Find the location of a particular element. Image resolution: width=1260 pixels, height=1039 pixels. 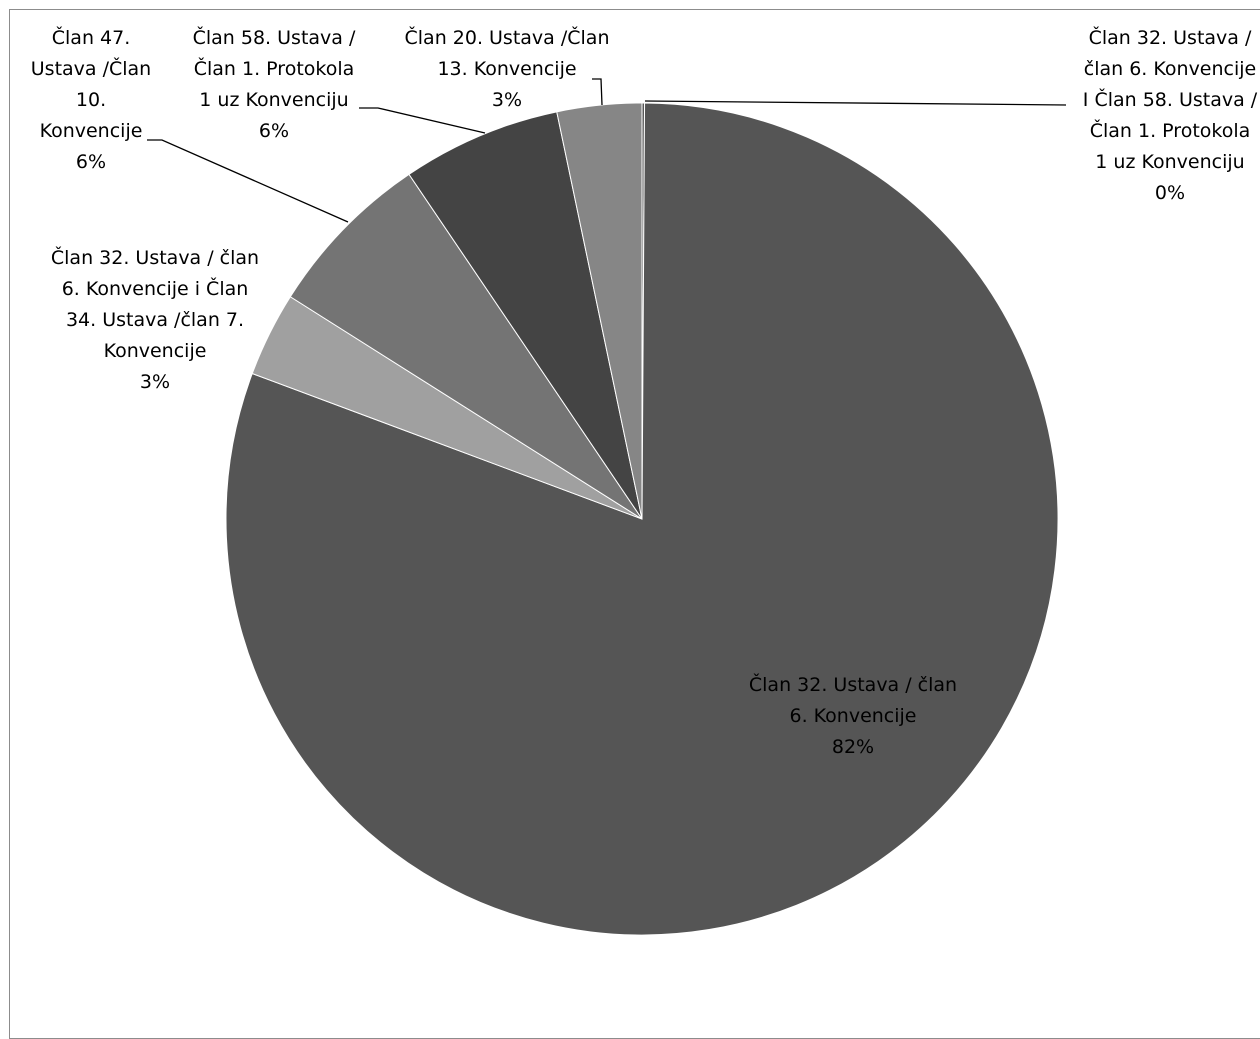

data-label-3: Član 47. Ustava /Član 10. Konvencije 6% is located at coordinates (91, 99).